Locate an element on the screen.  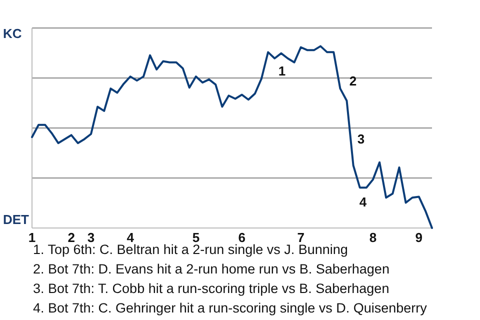
x-tick-label: 4 is located at coordinates (130, 237).